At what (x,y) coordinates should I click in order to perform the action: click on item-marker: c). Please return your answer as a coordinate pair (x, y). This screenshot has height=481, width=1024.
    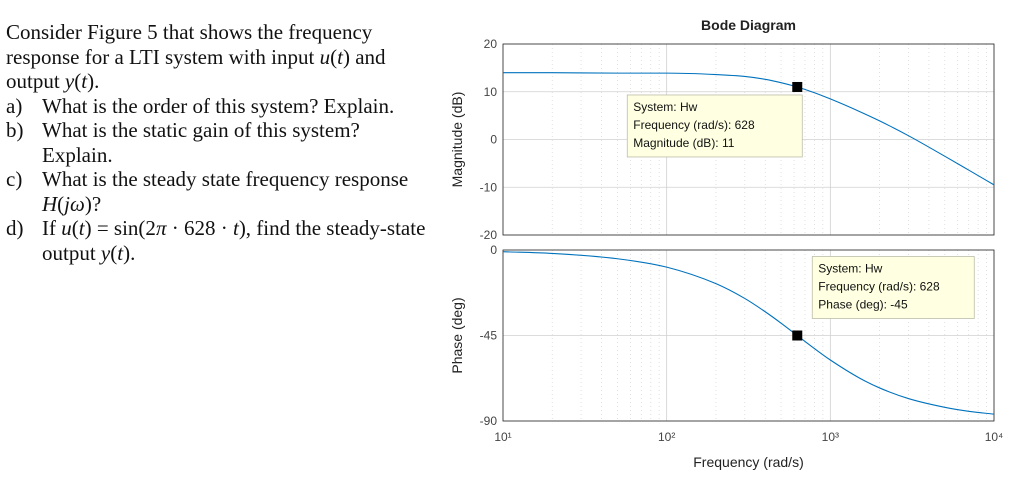
    Looking at the image, I should click on (14, 179).